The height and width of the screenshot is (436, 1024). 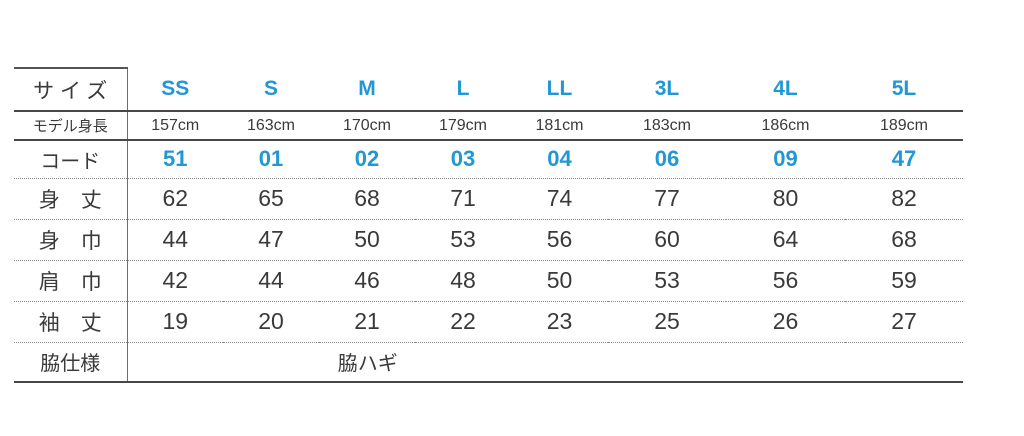 I want to click on measurement-cell: 80, so click(x=785, y=199).